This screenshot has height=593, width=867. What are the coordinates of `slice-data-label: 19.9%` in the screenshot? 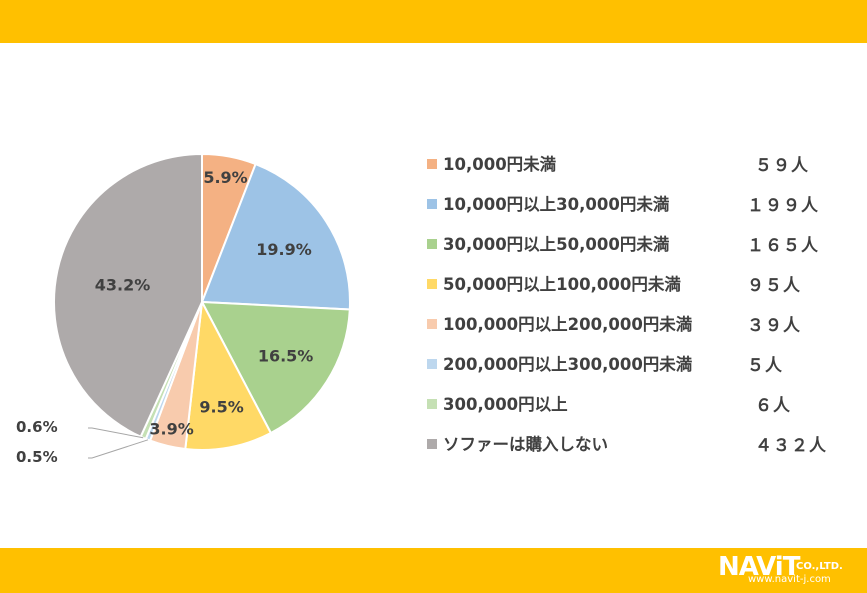 It's located at (284, 249).